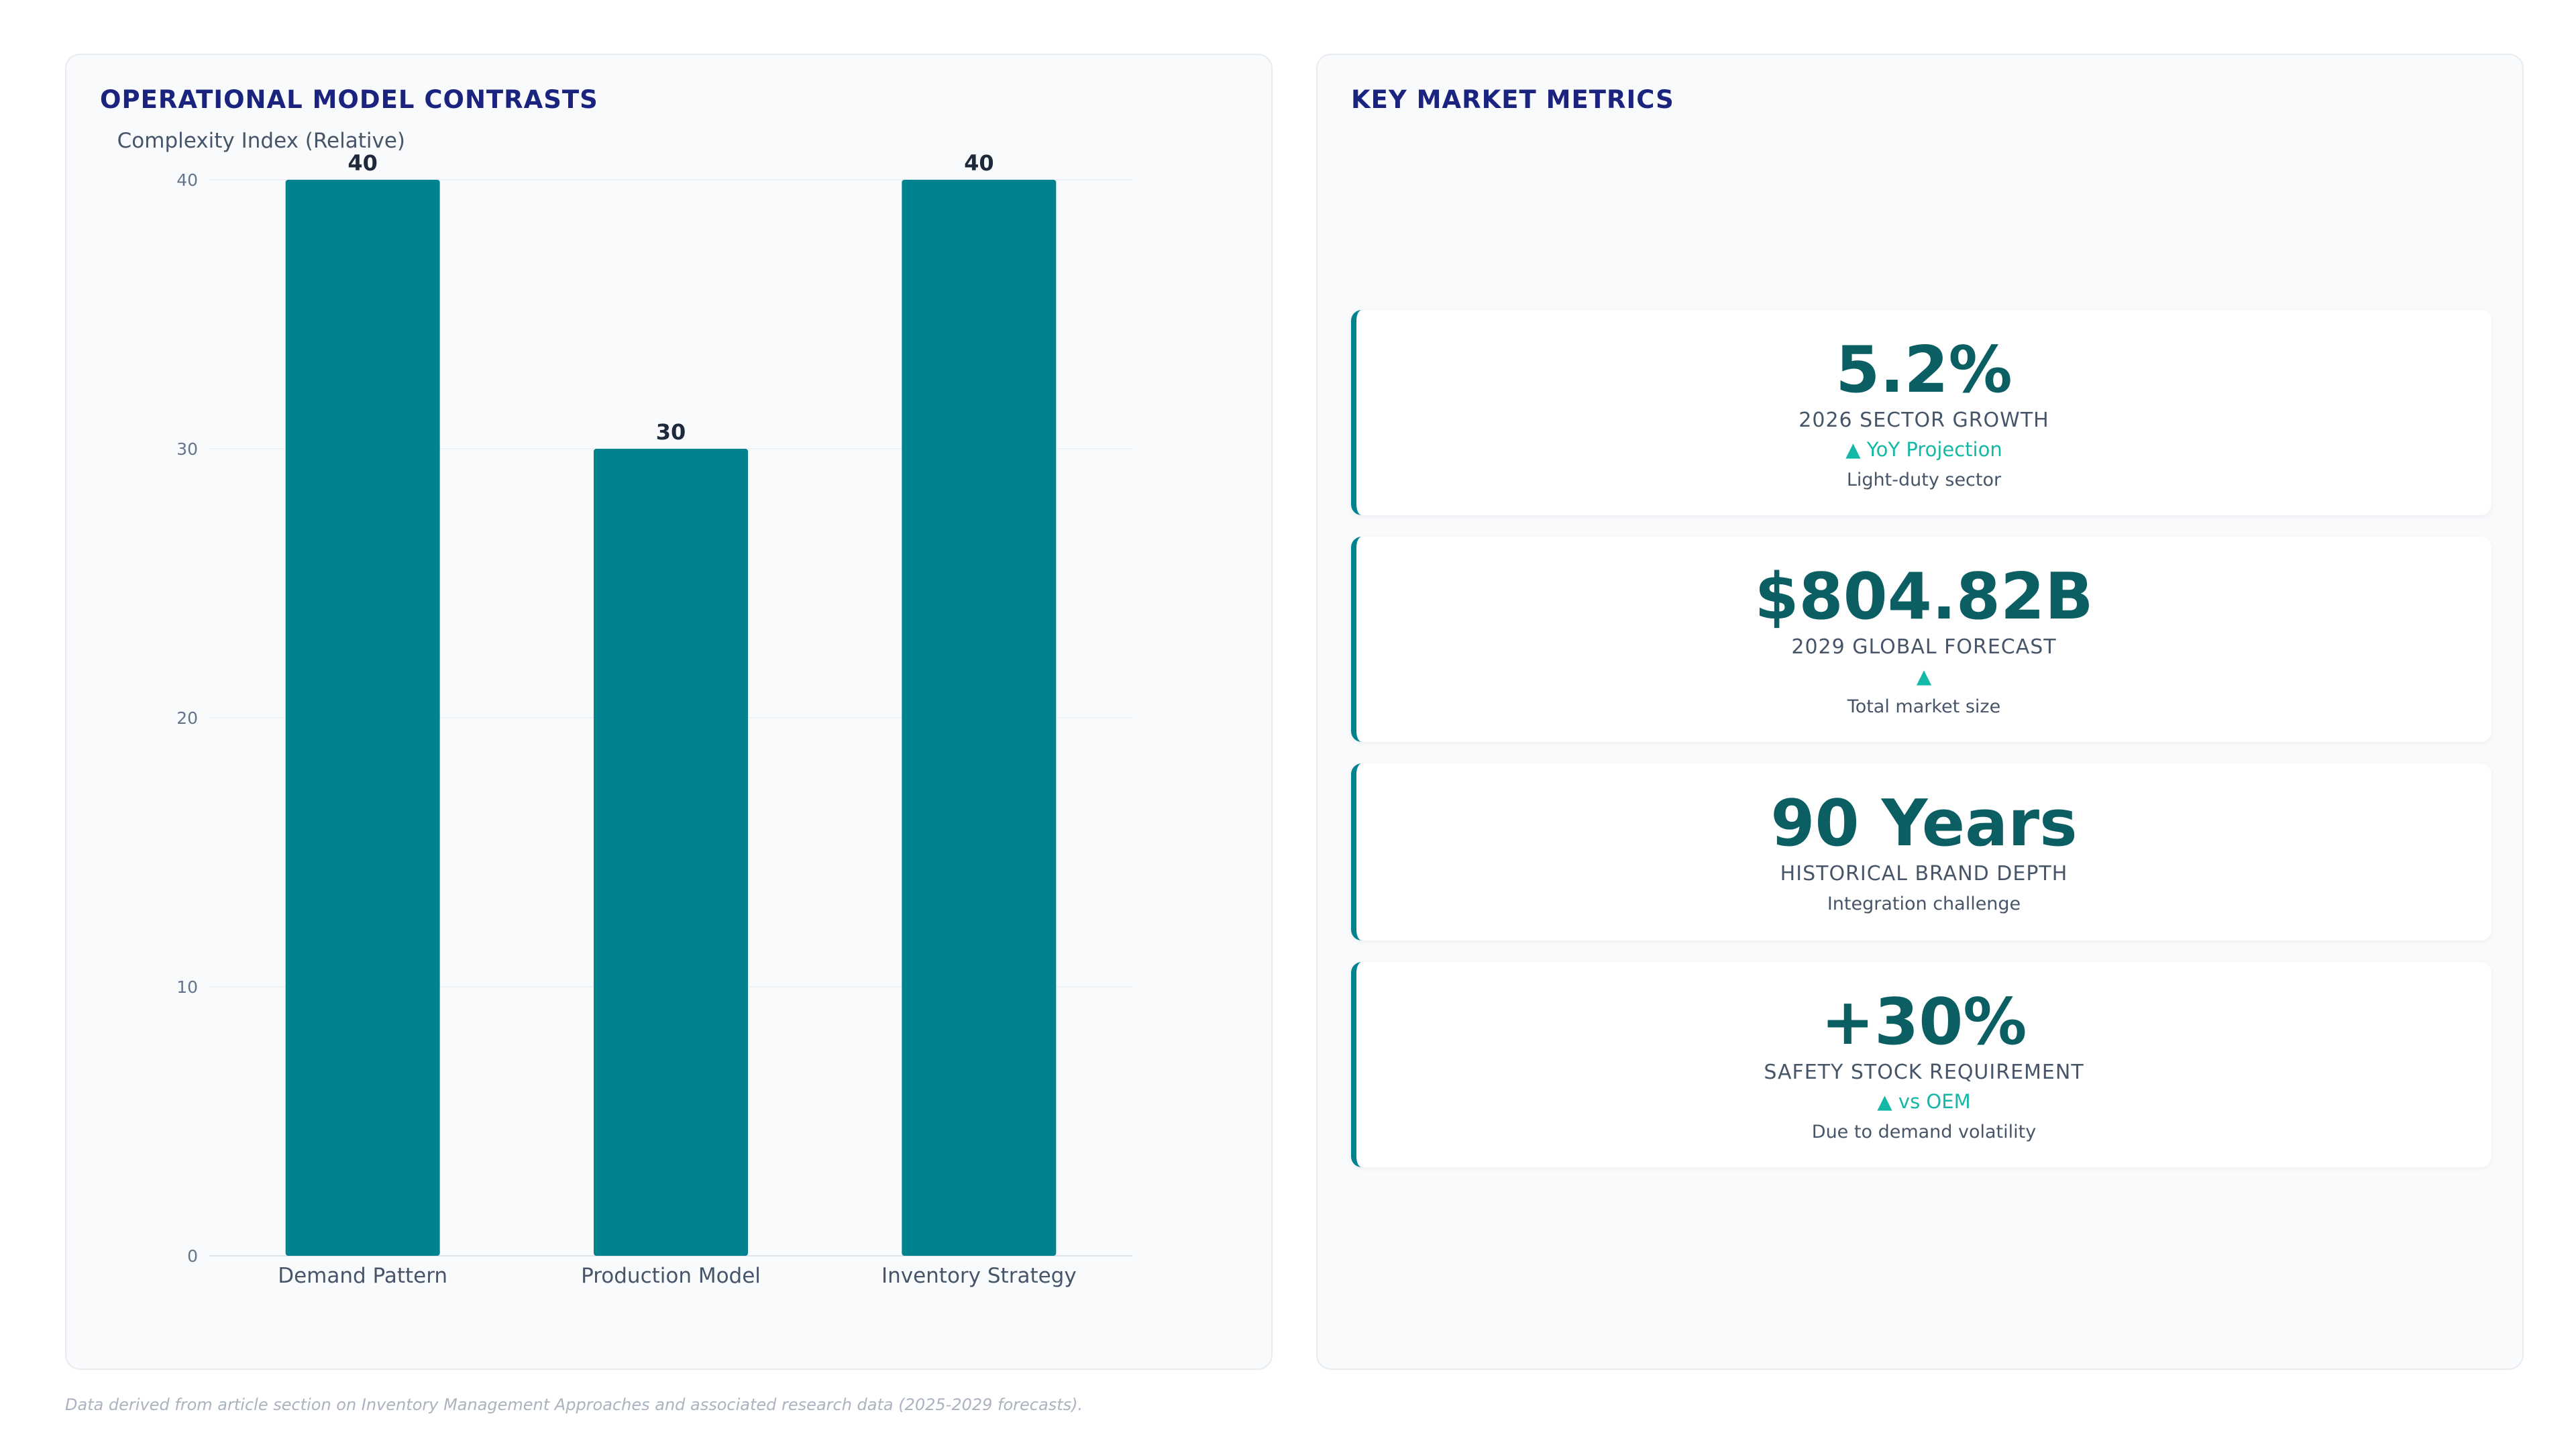 The width and height of the screenshot is (2576, 1449). What do you see at coordinates (192, 1256) in the screenshot?
I see `y-tick-label: 0` at bounding box center [192, 1256].